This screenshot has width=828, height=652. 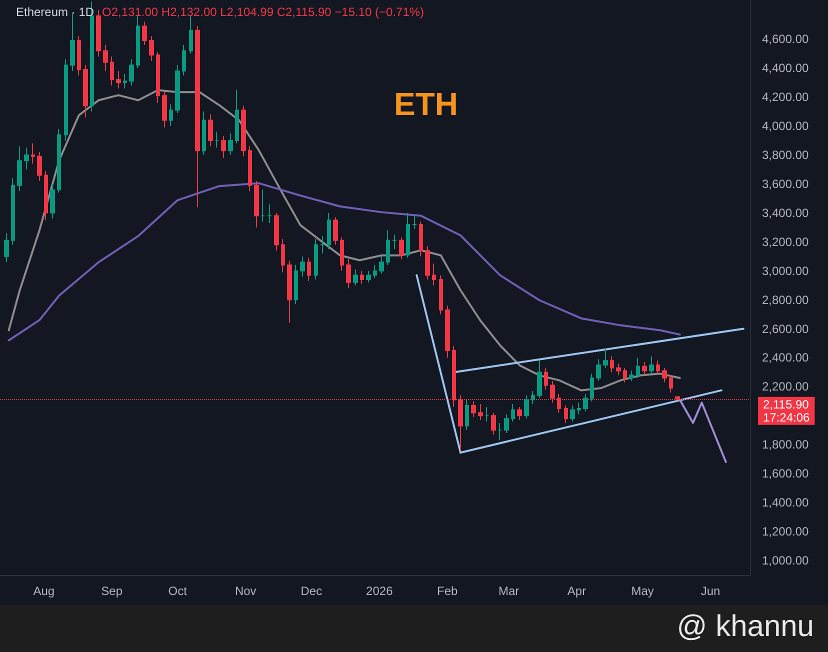 I want to click on text: @ khannu, so click(x=745, y=627).